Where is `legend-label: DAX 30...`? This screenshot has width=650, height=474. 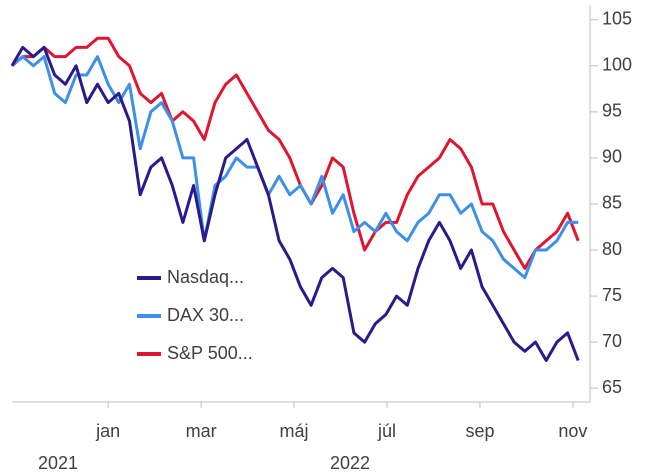 legend-label: DAX 30... is located at coordinates (205, 315).